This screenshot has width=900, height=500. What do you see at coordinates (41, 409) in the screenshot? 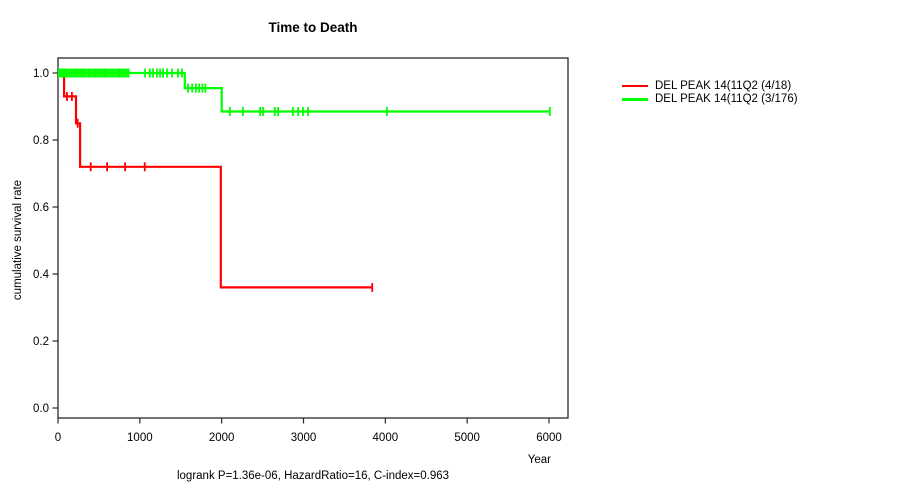
I see `y-tick-label: 0.0` at bounding box center [41, 409].